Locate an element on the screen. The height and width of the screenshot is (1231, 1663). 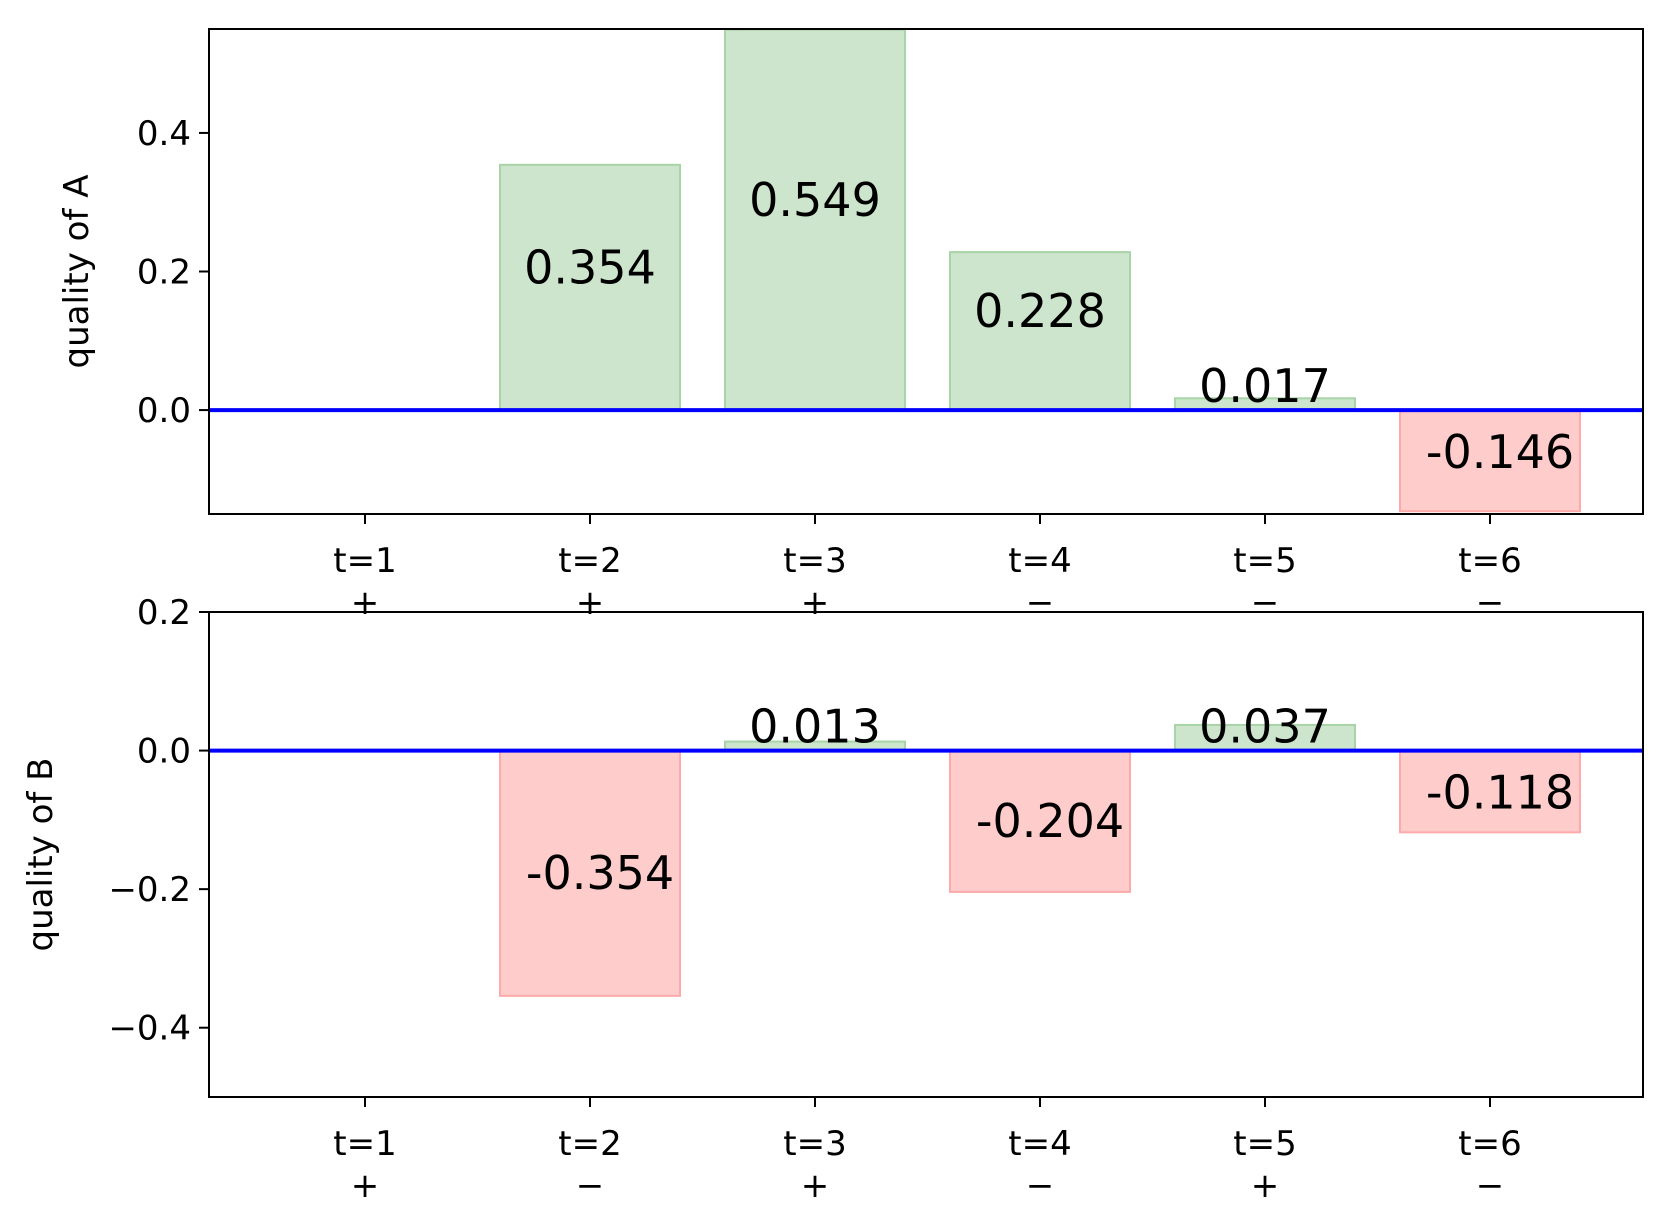
sign-label-t=5: − is located at coordinates (1265, 603).